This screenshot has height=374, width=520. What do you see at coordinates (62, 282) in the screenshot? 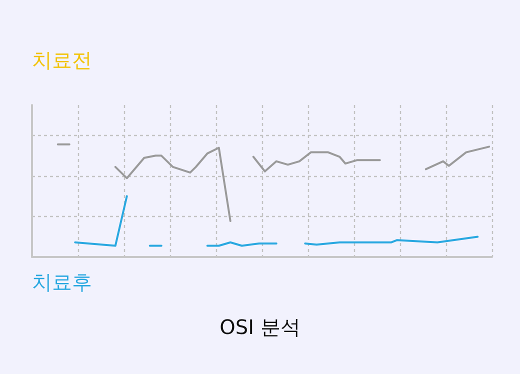
I see `text: 치료후` at bounding box center [62, 282].